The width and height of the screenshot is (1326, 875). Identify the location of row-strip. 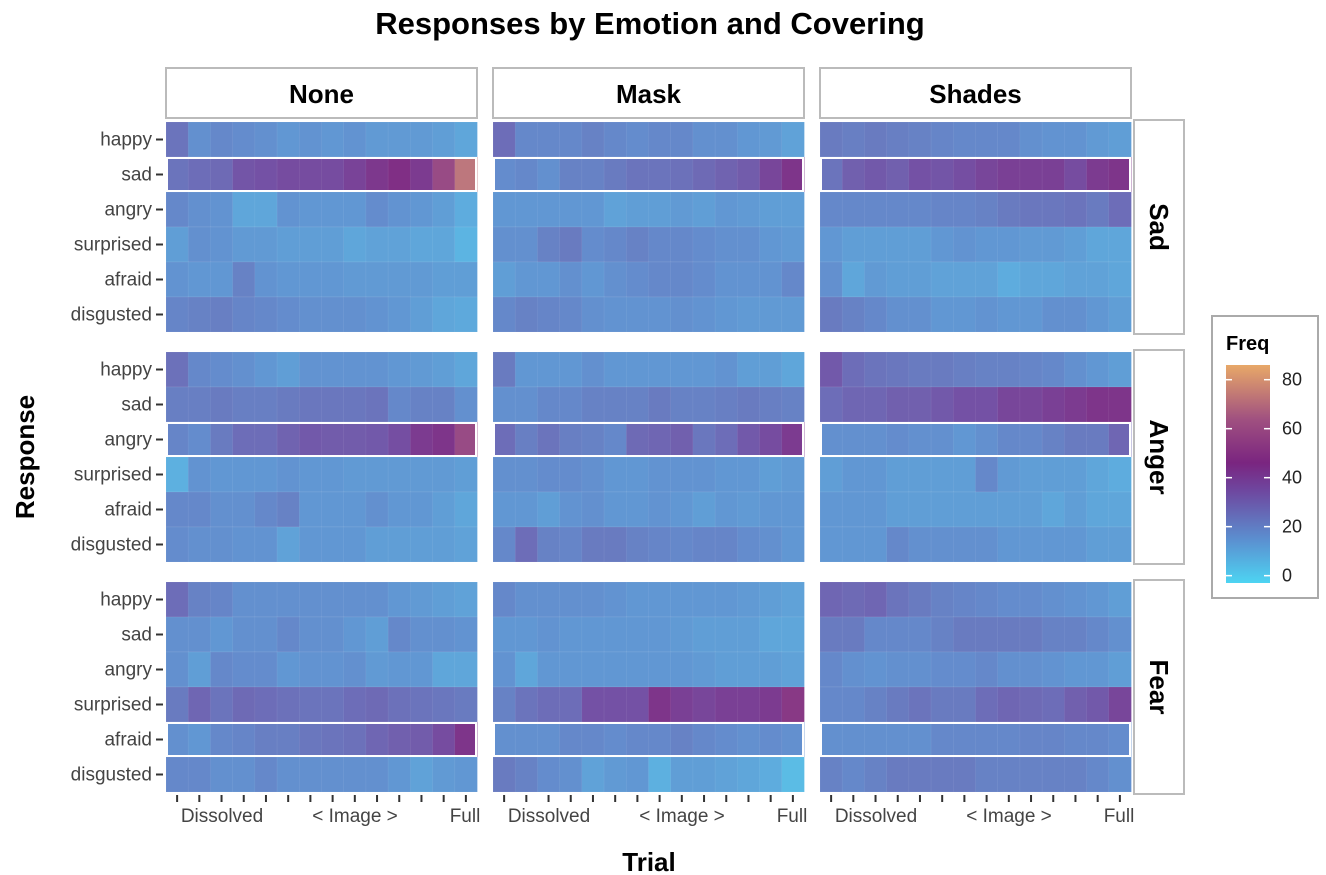
(1159, 227).